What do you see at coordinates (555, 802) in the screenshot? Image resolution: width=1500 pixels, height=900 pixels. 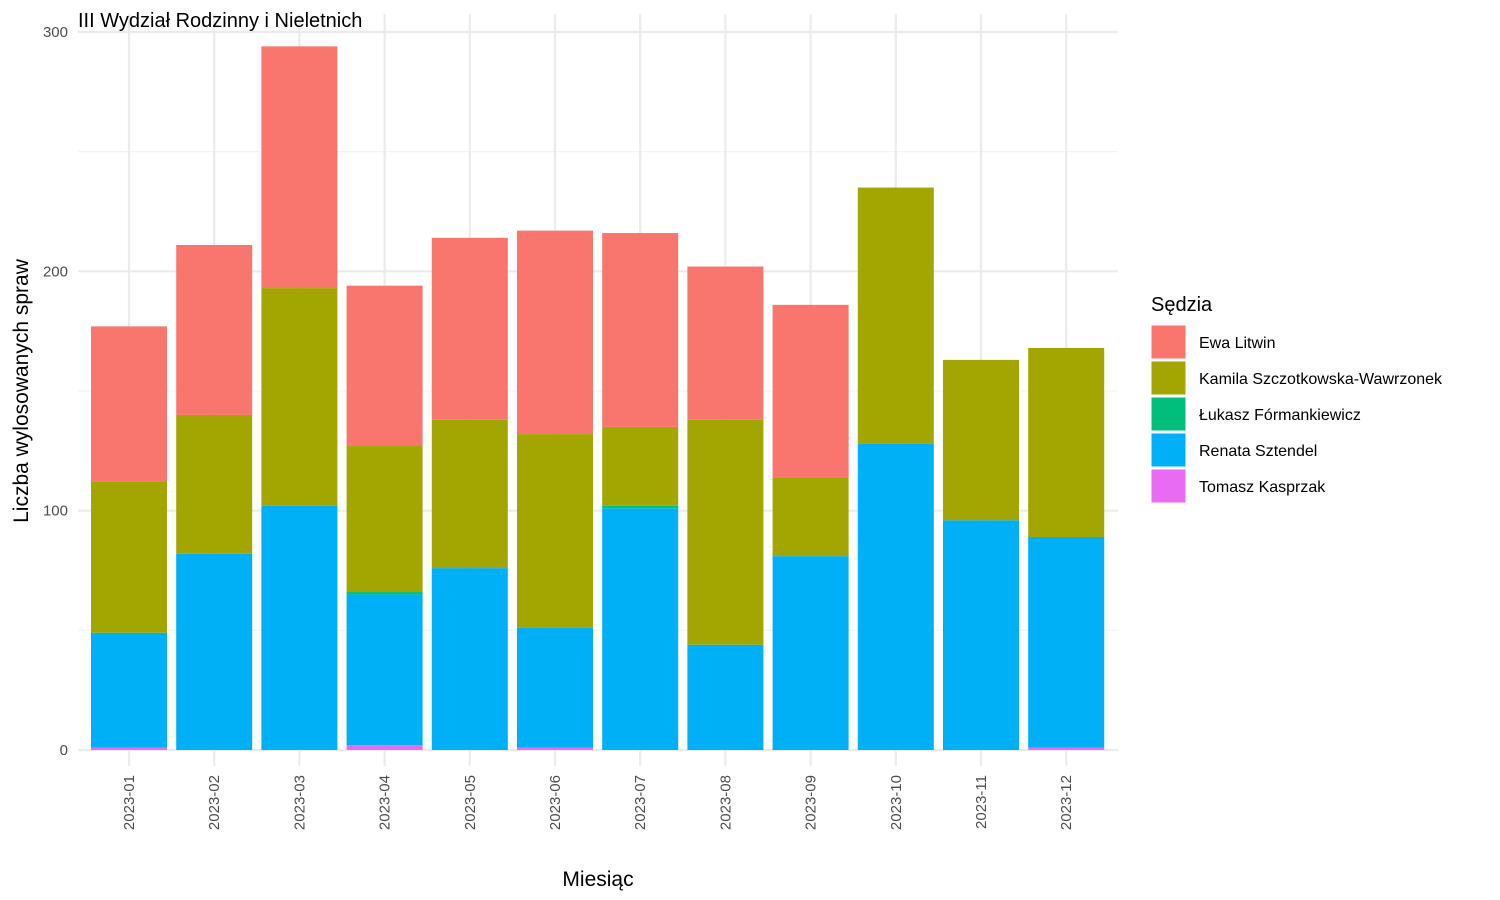 I see `x-tick-label: 2023-06` at bounding box center [555, 802].